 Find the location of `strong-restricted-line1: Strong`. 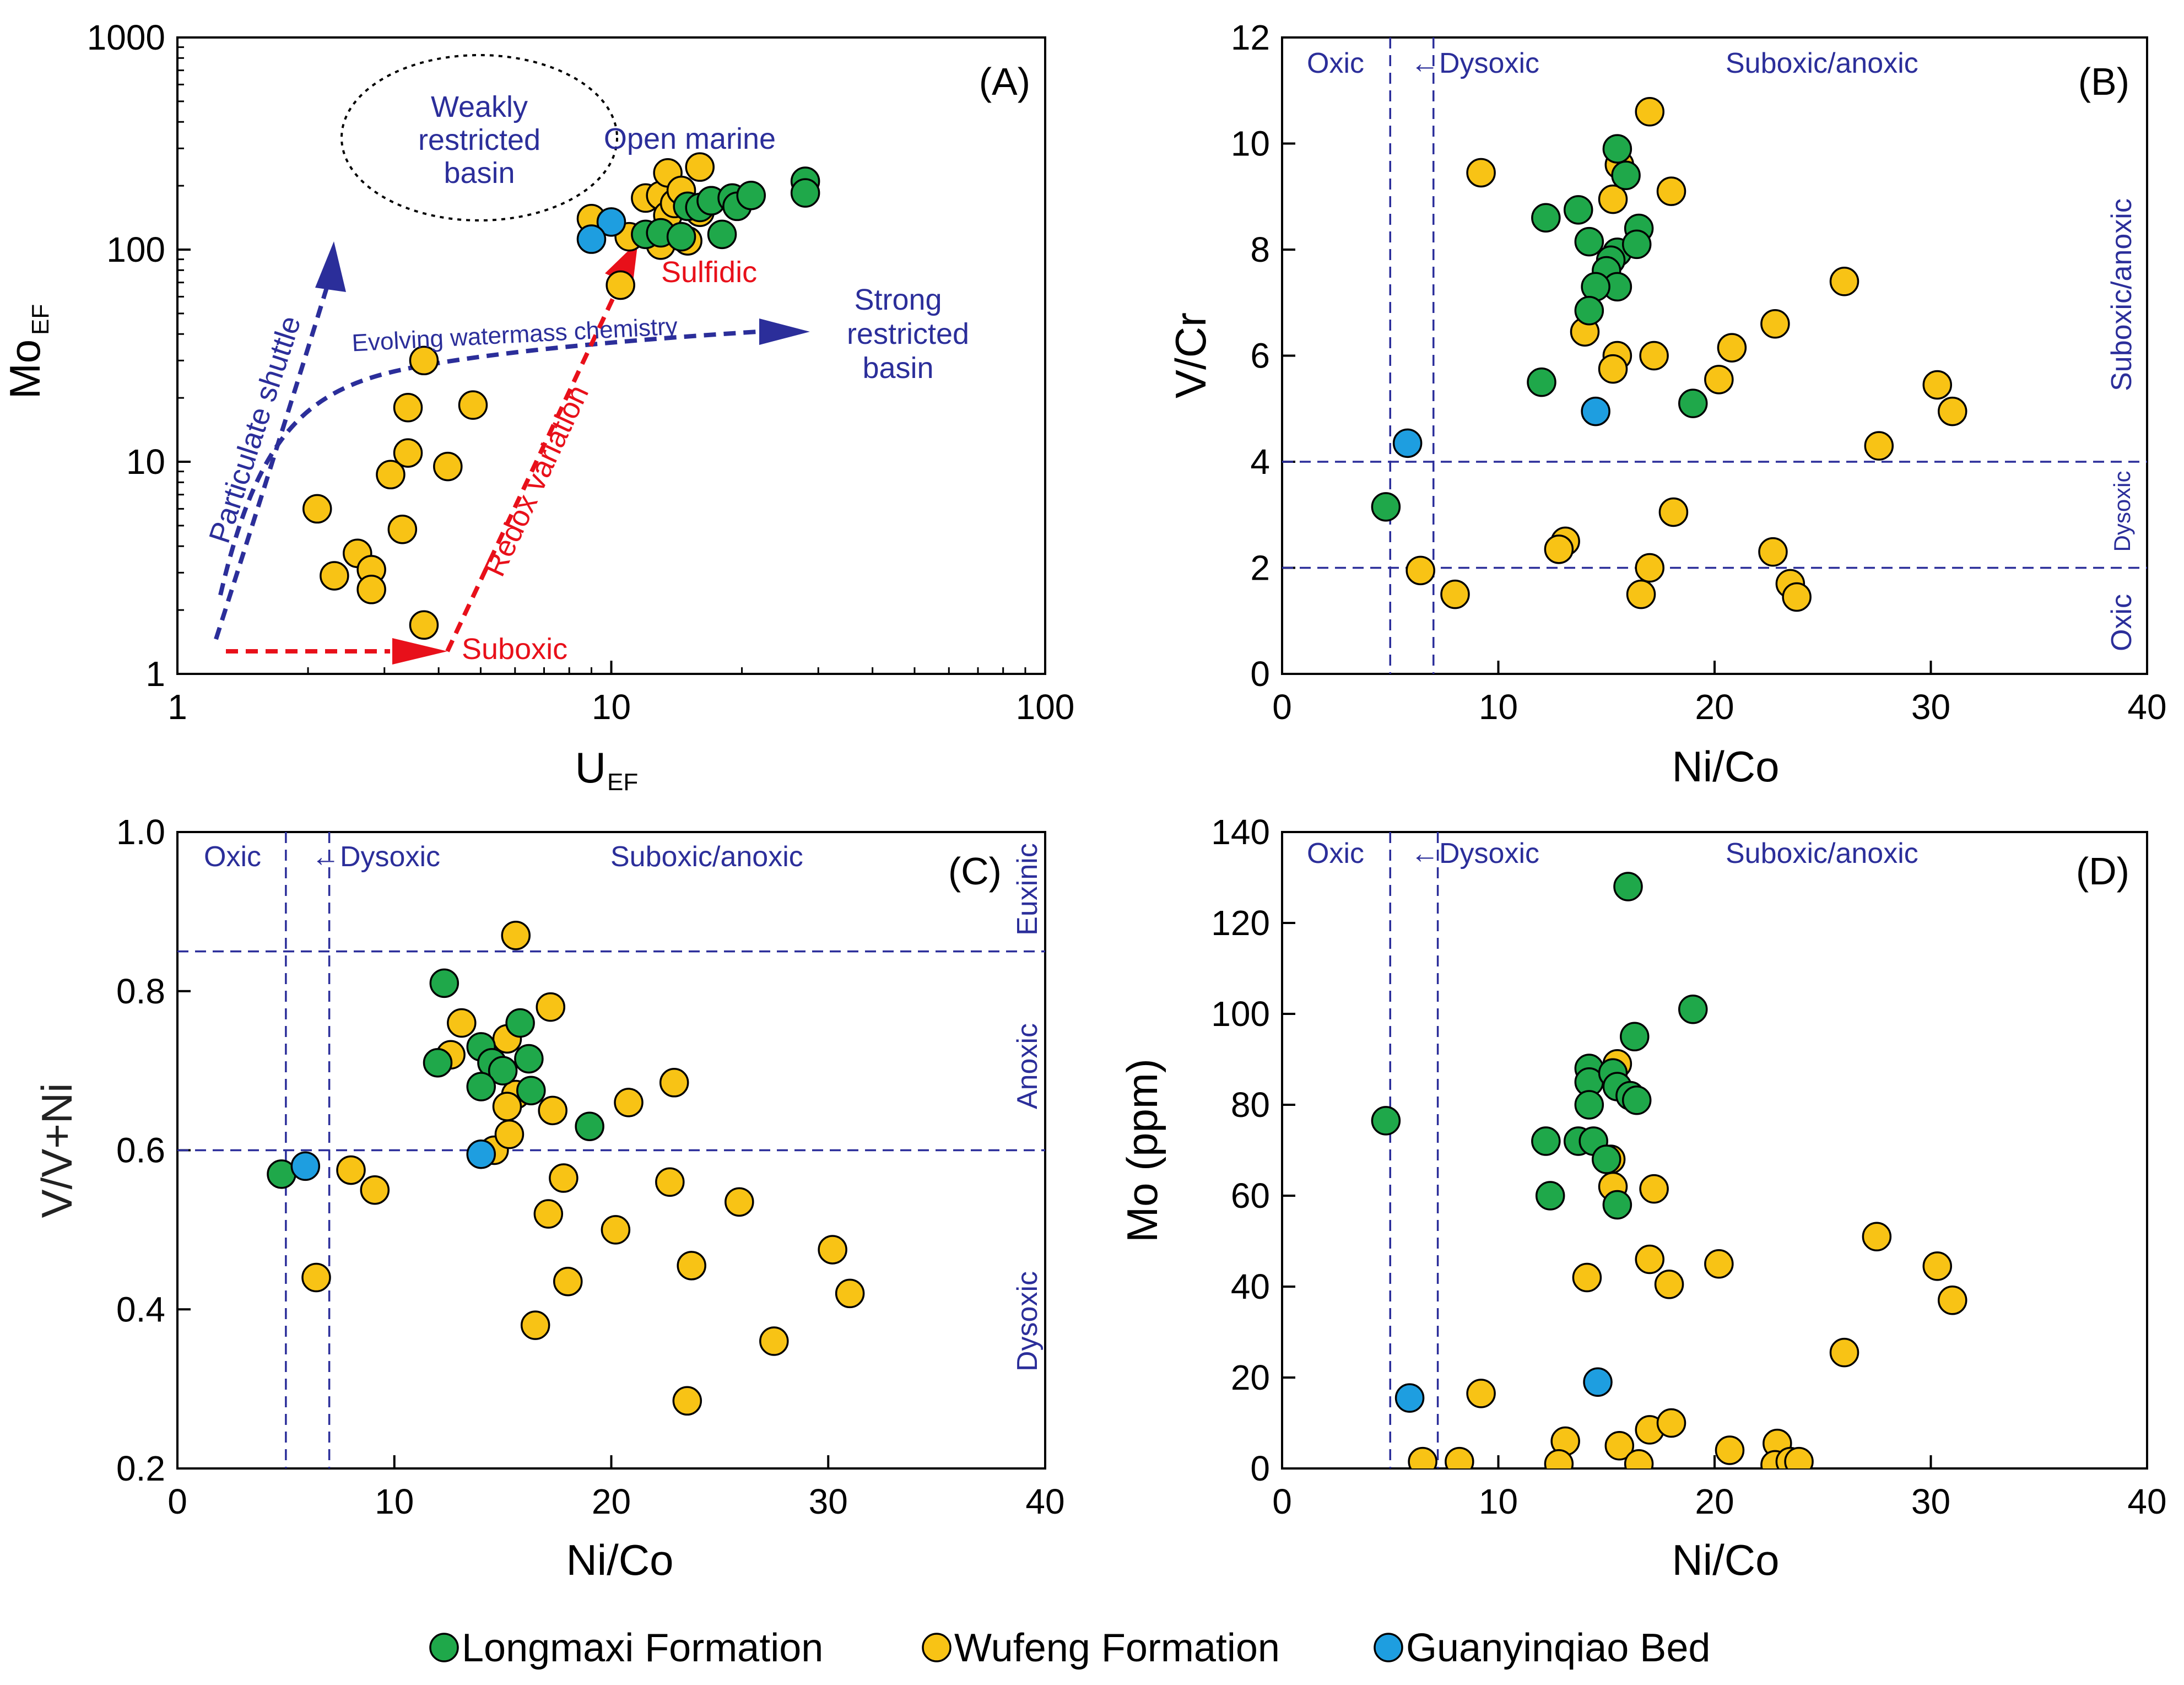

strong-restricted-line1: Strong is located at coordinates (898, 299).